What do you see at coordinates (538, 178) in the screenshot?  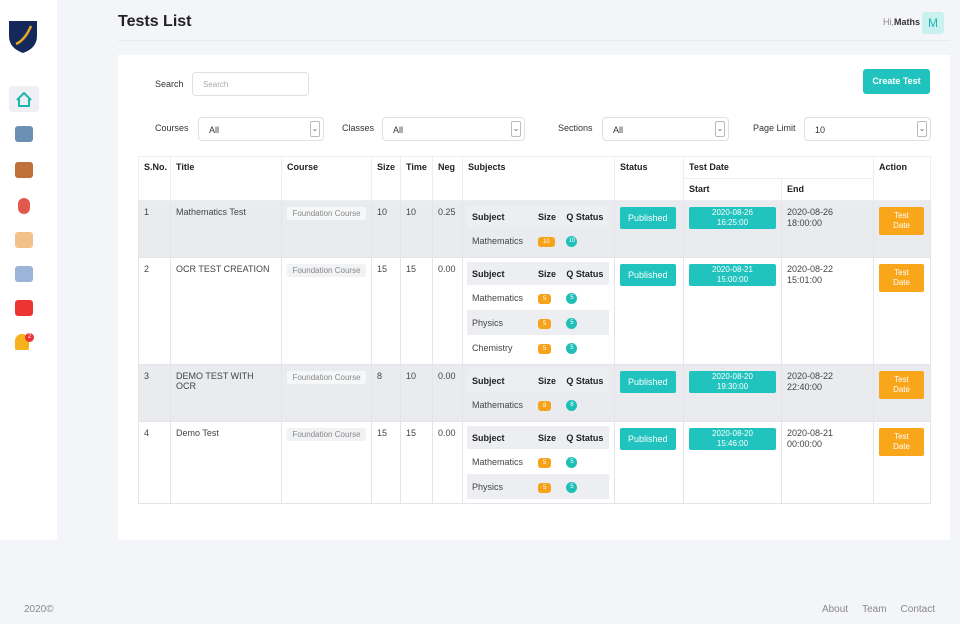 I see `column-header: Subjects` at bounding box center [538, 178].